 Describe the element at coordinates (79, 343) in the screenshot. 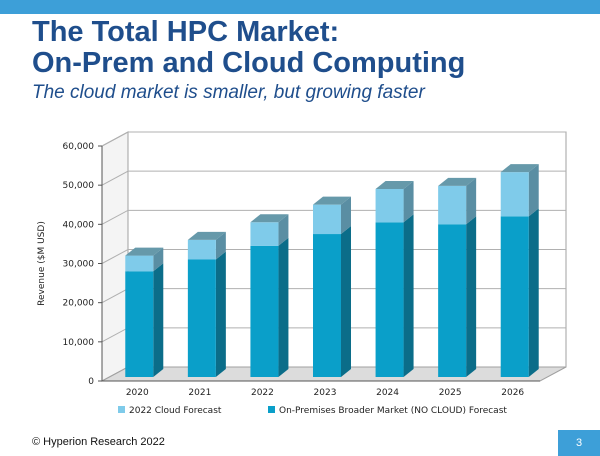

I see `y-tick-label: 10,000` at that location.